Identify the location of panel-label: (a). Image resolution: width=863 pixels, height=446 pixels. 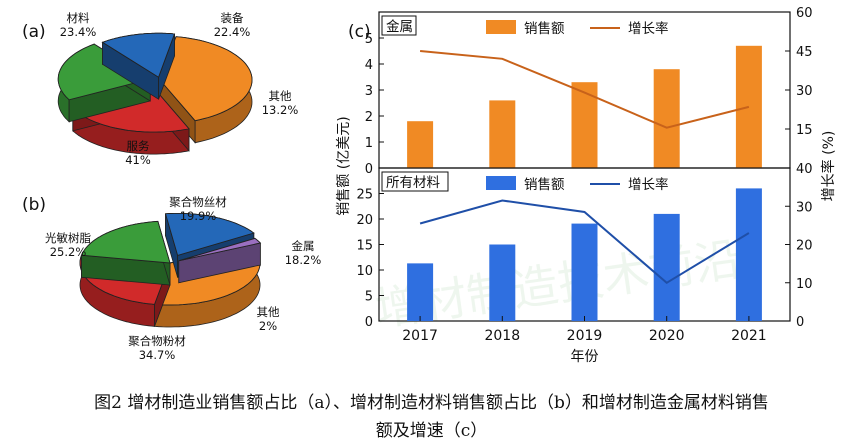
(34, 32).